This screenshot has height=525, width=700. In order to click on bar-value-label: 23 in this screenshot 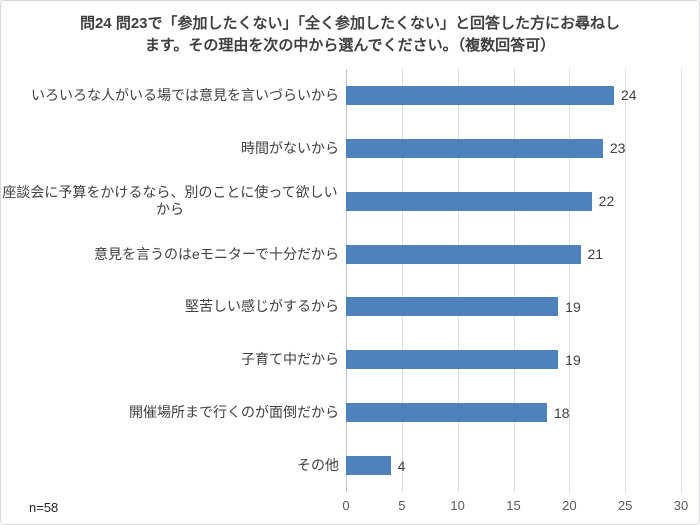, I will do `click(617, 148)`.